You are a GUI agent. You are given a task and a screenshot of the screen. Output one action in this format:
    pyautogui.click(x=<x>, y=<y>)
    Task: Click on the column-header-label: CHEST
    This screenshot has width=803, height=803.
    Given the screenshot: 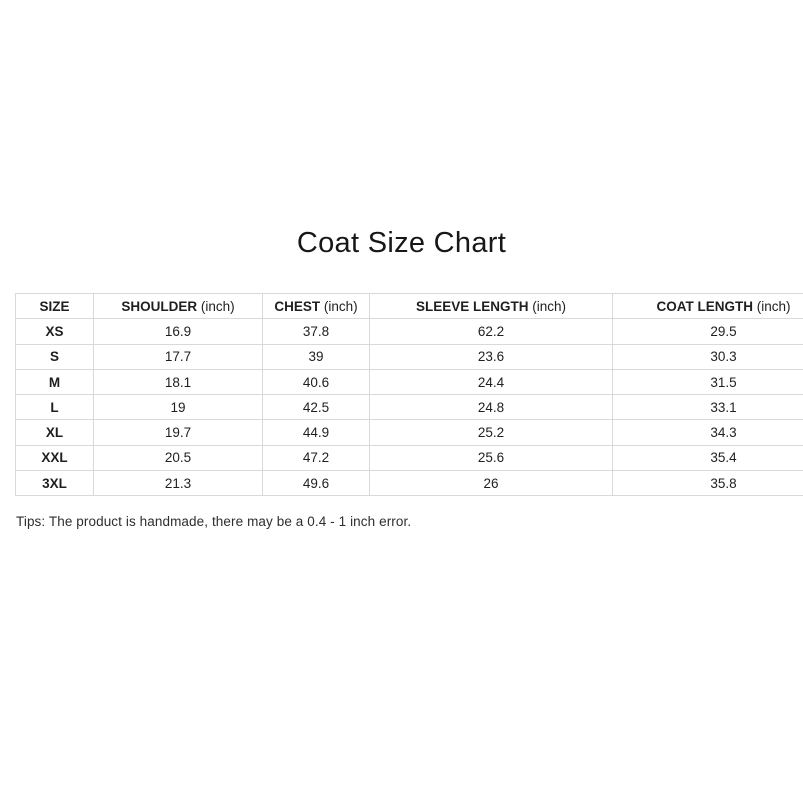 What is the action you would take?
    pyautogui.click(x=297, y=306)
    